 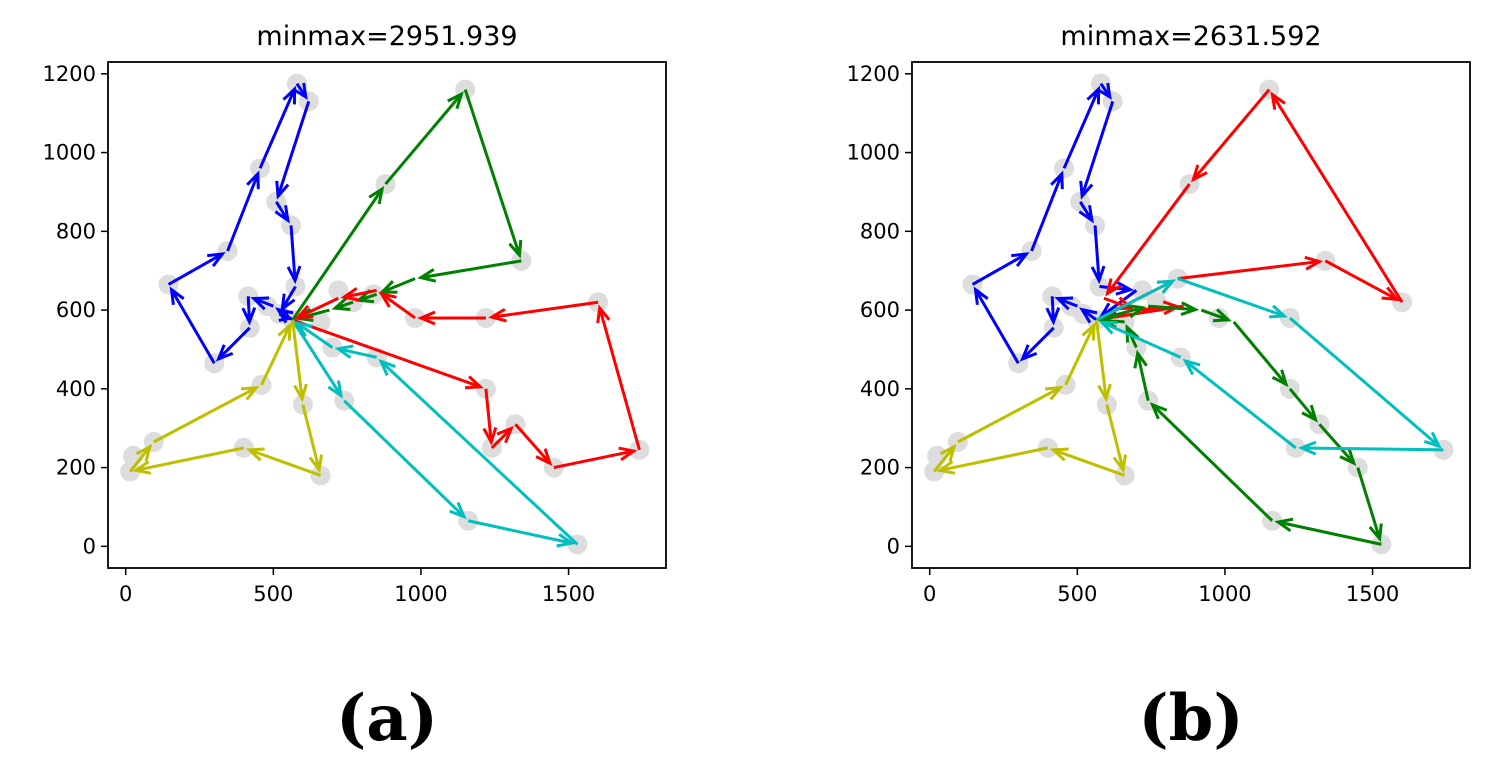 I want to click on x-tick-label-a: 1500, so click(x=568, y=594).